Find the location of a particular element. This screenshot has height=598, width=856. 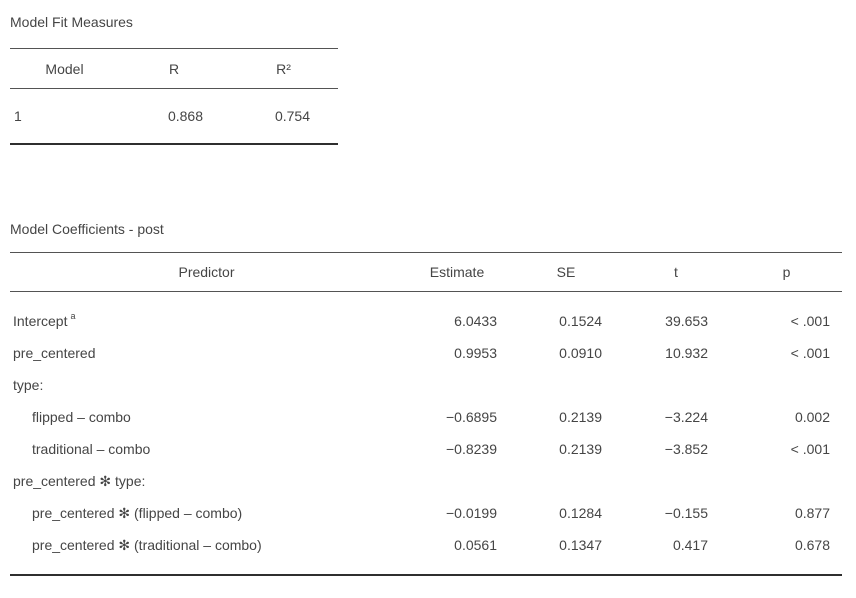

predictor-label: Intercept is located at coordinates (40, 321).